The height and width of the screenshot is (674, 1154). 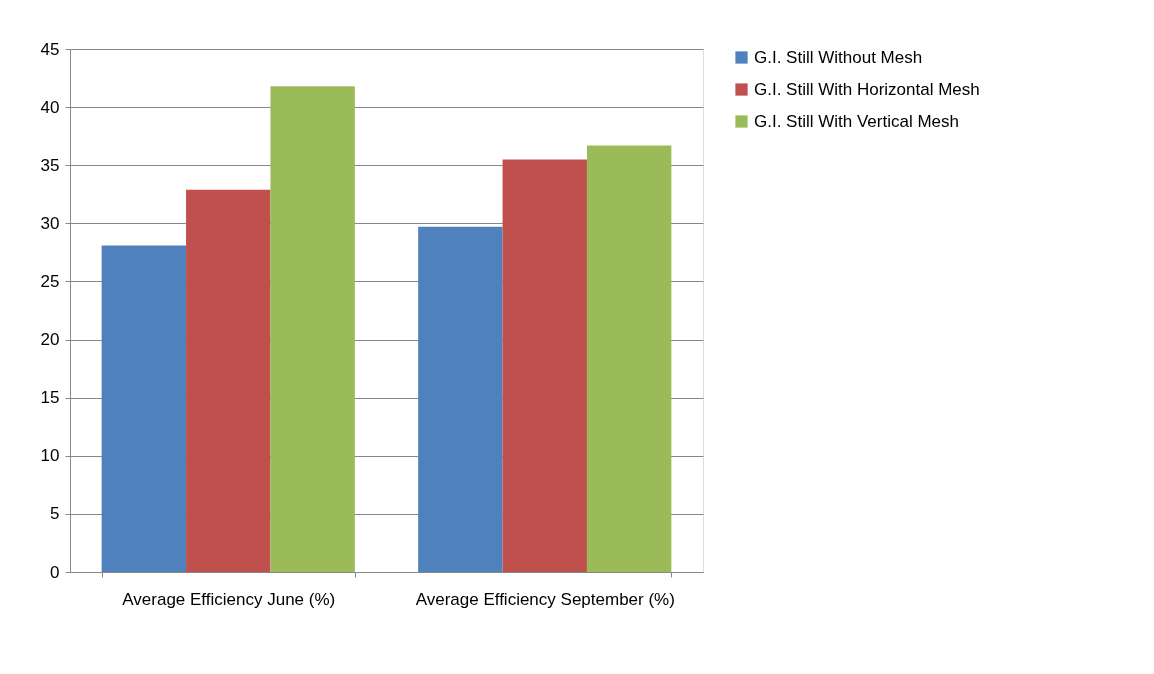 What do you see at coordinates (50, 340) in the screenshot?
I see `y-tick-label: 20` at bounding box center [50, 340].